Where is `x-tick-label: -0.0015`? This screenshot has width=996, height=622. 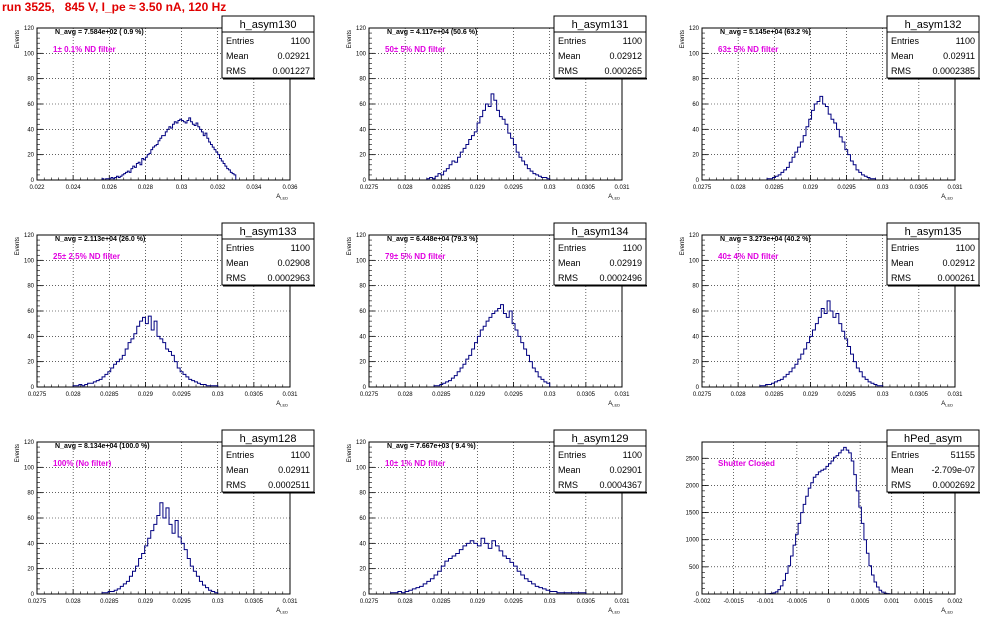
x-tick-label: -0.0015 is located at coordinates (733, 602).